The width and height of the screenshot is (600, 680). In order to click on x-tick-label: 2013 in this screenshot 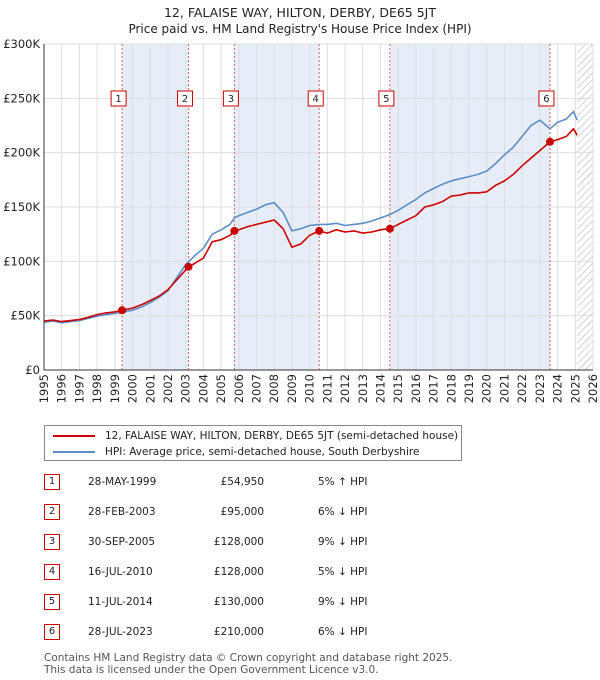, I will do `click(363, 388)`.